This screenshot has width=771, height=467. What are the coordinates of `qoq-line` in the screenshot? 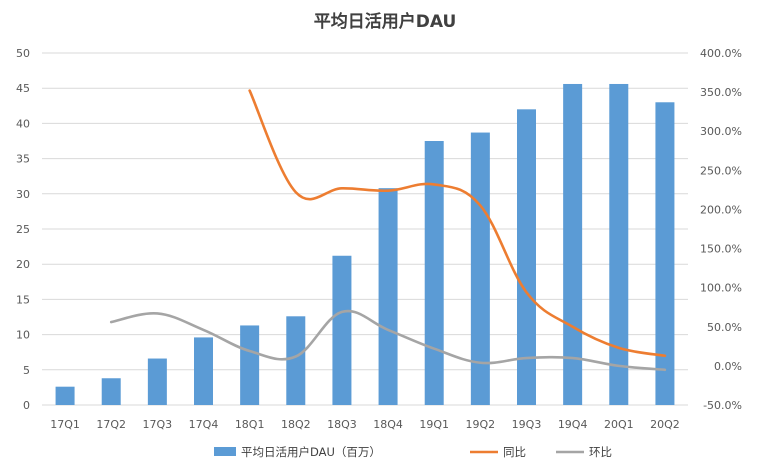 It's located at (388, 340).